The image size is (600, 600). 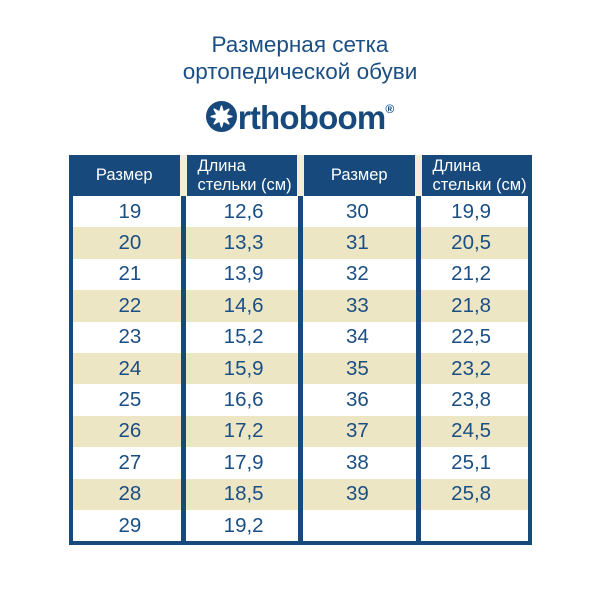 What do you see at coordinates (471, 305) in the screenshot?
I see `table-cell: 21,8` at bounding box center [471, 305].